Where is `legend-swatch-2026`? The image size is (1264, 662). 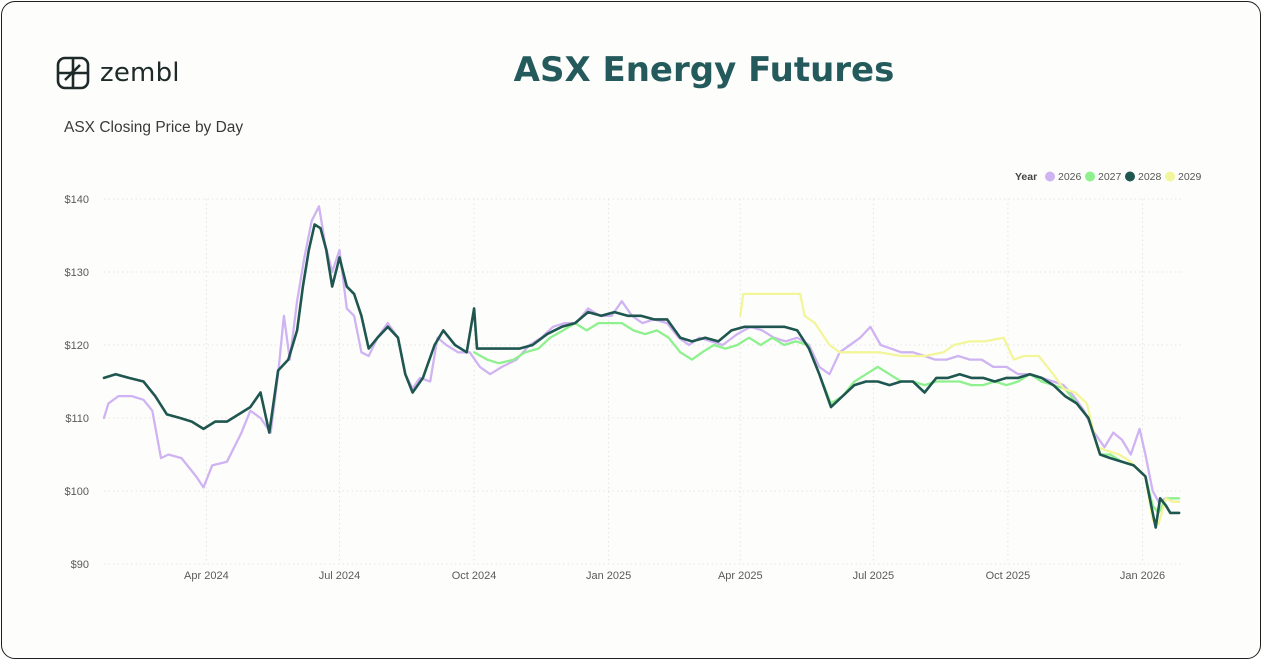 legend-swatch-2026 is located at coordinates (1050, 176).